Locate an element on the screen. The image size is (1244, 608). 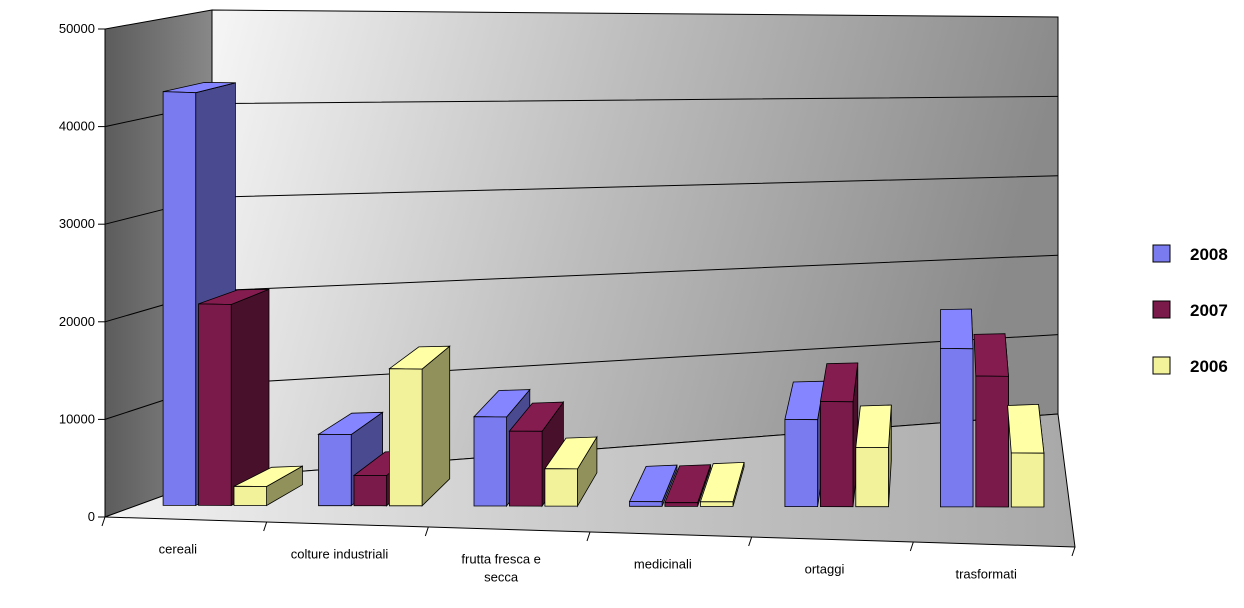
legend-label: 2007 is located at coordinates (1209, 310).